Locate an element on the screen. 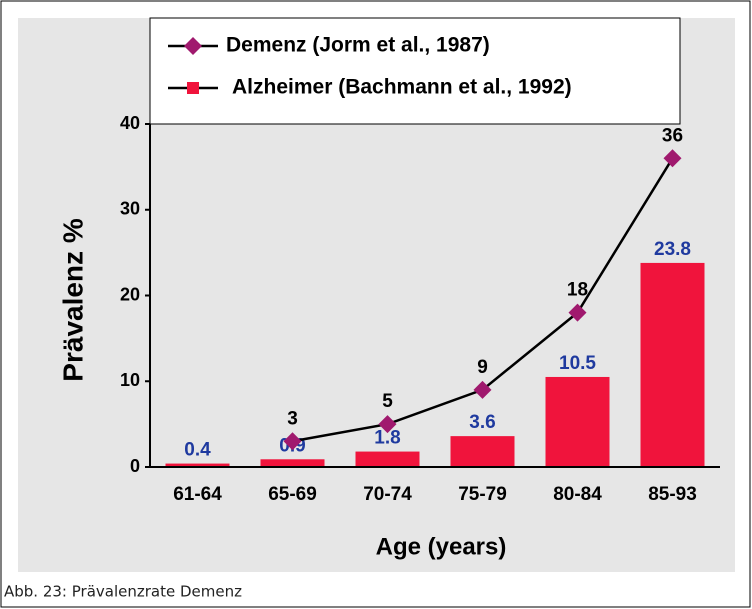 The width and height of the screenshot is (752, 609). data-label: 3 is located at coordinates (292, 418).